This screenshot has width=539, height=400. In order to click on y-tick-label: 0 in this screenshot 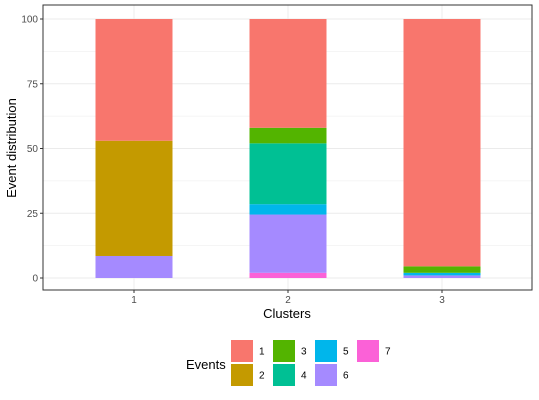, I will do `click(35, 279)`.